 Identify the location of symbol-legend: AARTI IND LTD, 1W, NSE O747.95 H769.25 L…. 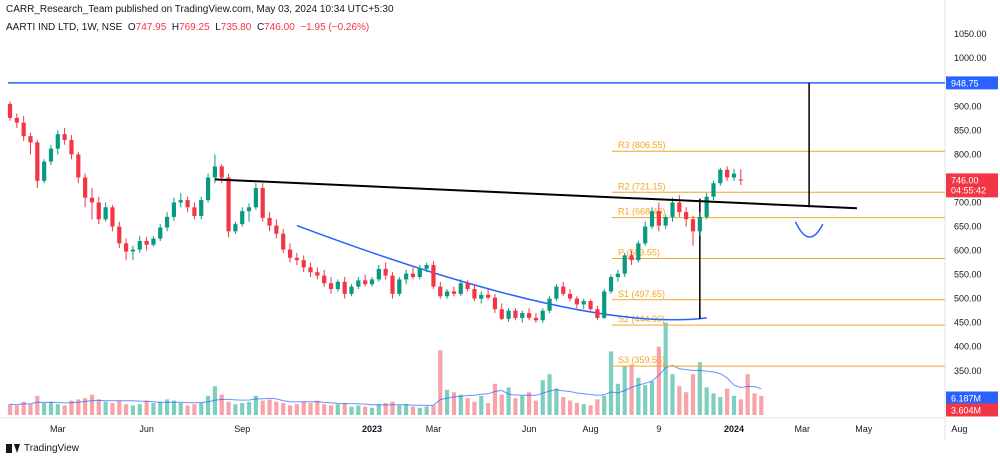
(187, 27).